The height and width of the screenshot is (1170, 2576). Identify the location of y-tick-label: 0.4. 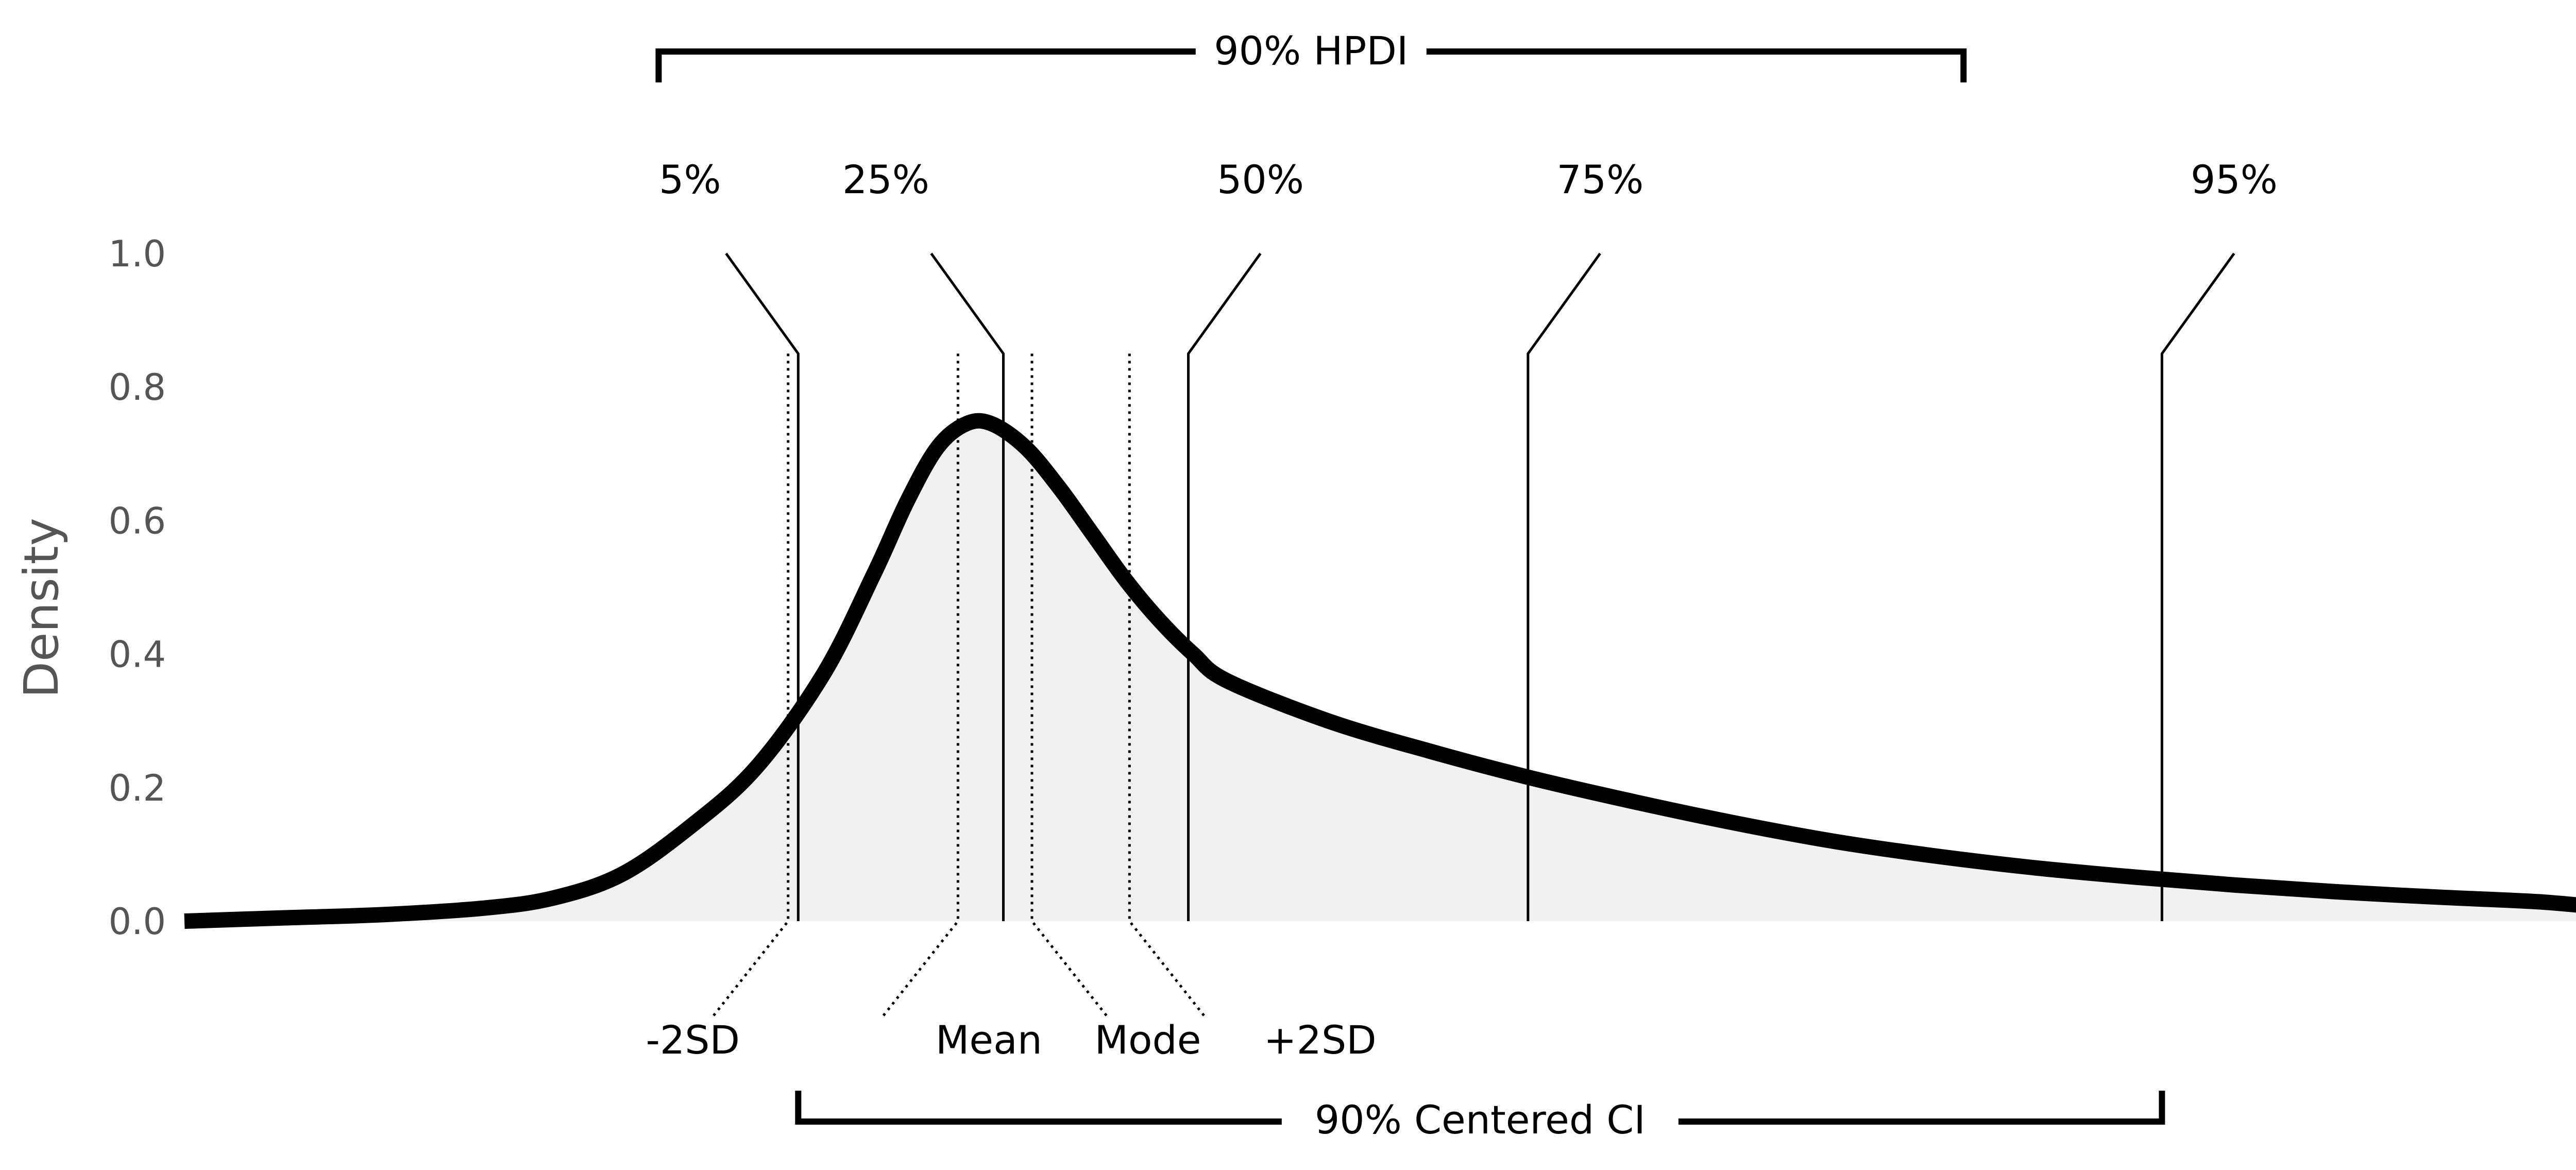
(137, 655).